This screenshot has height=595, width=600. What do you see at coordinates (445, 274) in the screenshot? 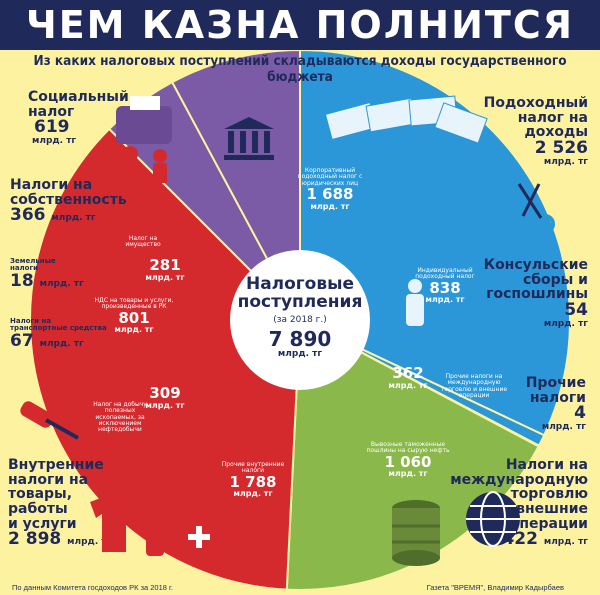
I see `individual-name: Индивидуальный подоходный налог` at bounding box center [445, 274].